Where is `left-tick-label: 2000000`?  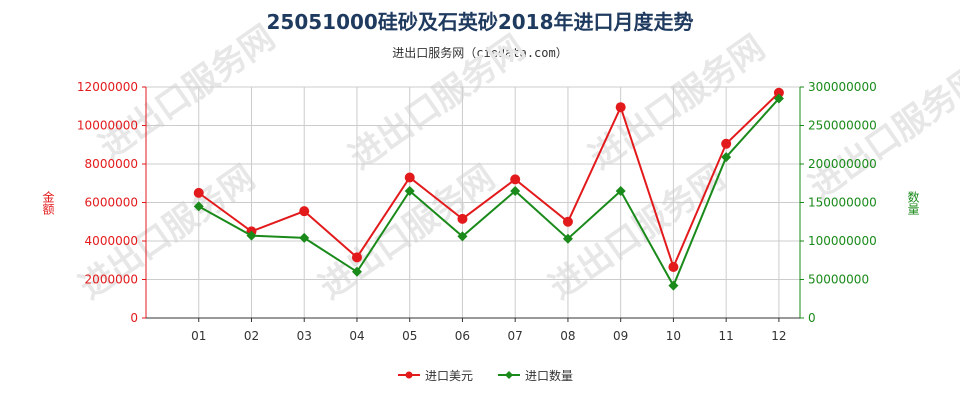 left-tick-label: 2000000 is located at coordinates (111, 280).